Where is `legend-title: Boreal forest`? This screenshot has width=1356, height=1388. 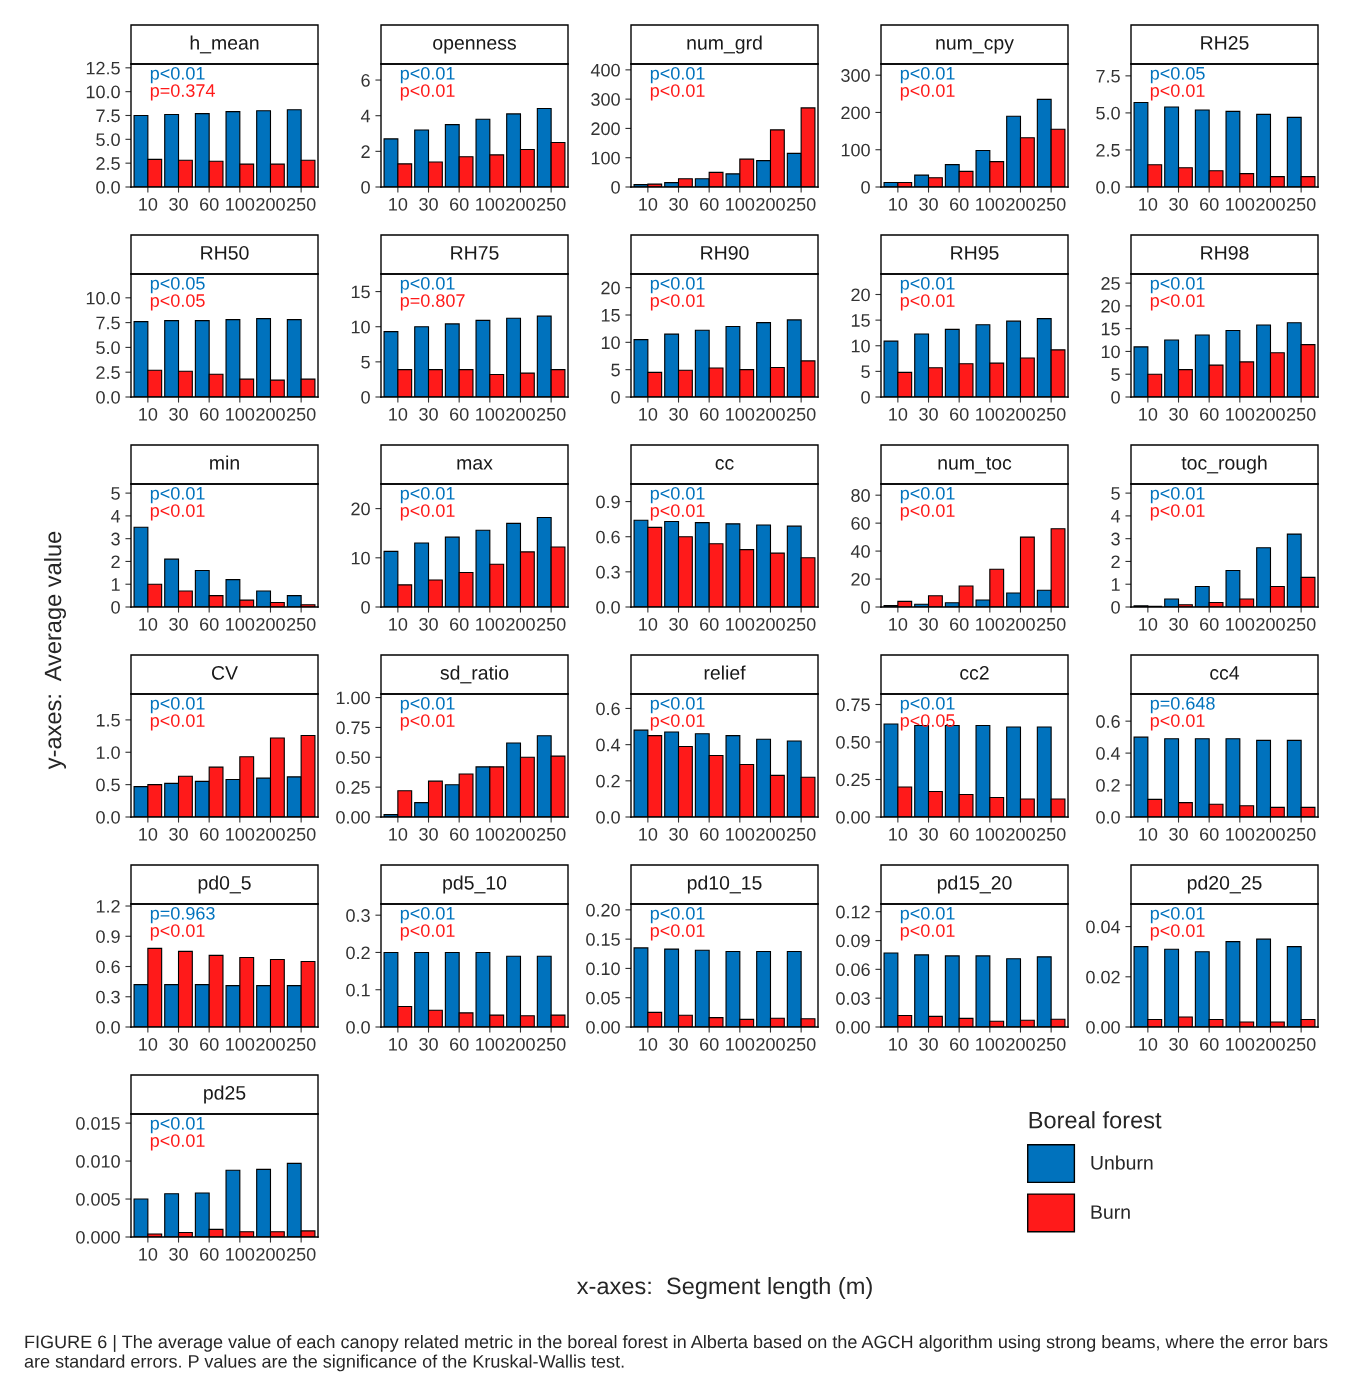
legend-title: Boreal forest is located at coordinates (1095, 1120).